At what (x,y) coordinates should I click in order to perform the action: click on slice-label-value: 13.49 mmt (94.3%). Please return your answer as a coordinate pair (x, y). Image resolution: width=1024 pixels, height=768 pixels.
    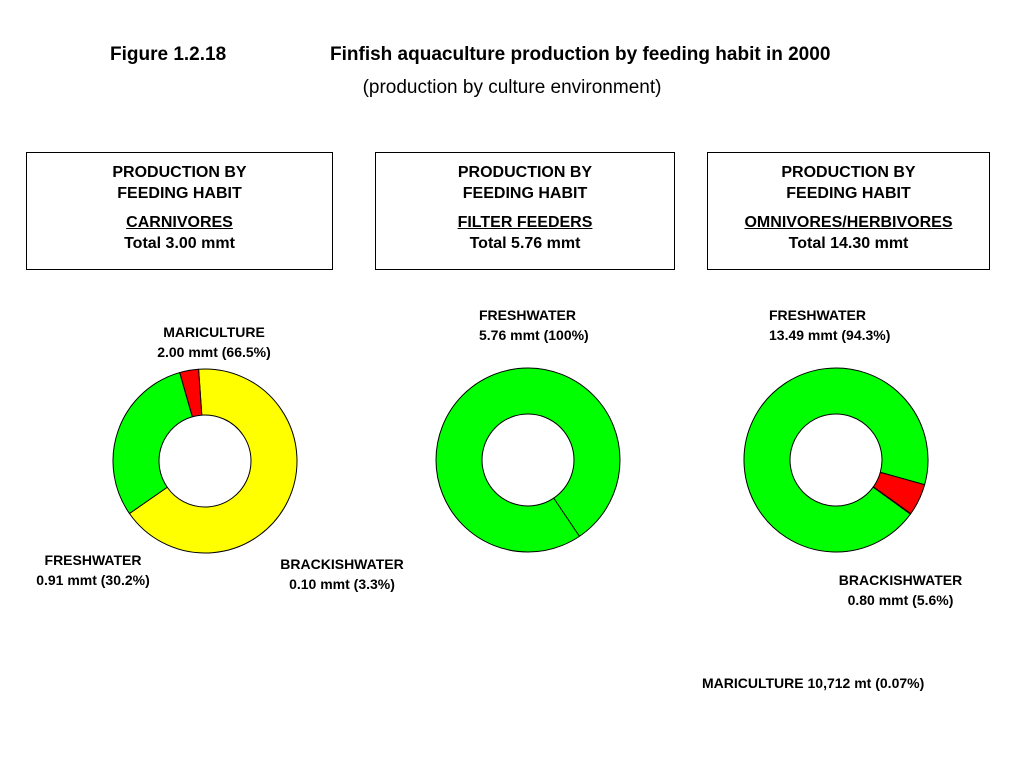
    Looking at the image, I should click on (830, 335).